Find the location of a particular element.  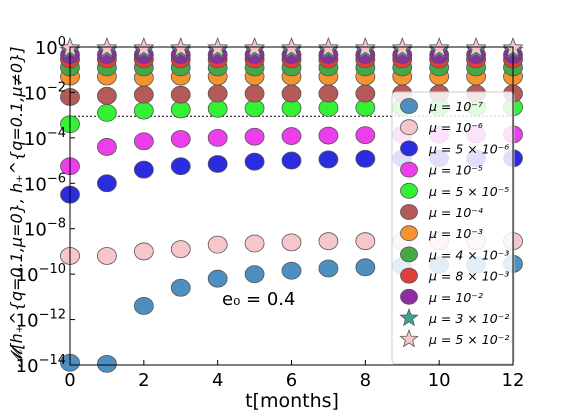

y-tick-label: 10⁻¹⁰ is located at coordinates (41, 274).